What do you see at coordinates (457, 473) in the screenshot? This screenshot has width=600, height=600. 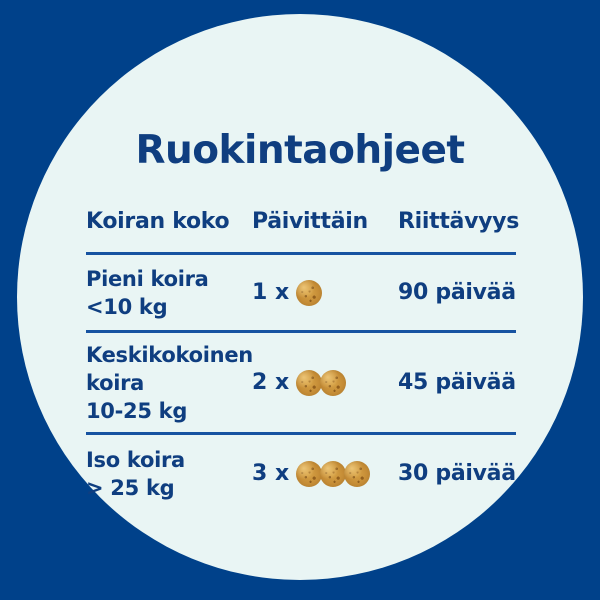 I see `duration-cell: 30 päivää` at bounding box center [457, 473].